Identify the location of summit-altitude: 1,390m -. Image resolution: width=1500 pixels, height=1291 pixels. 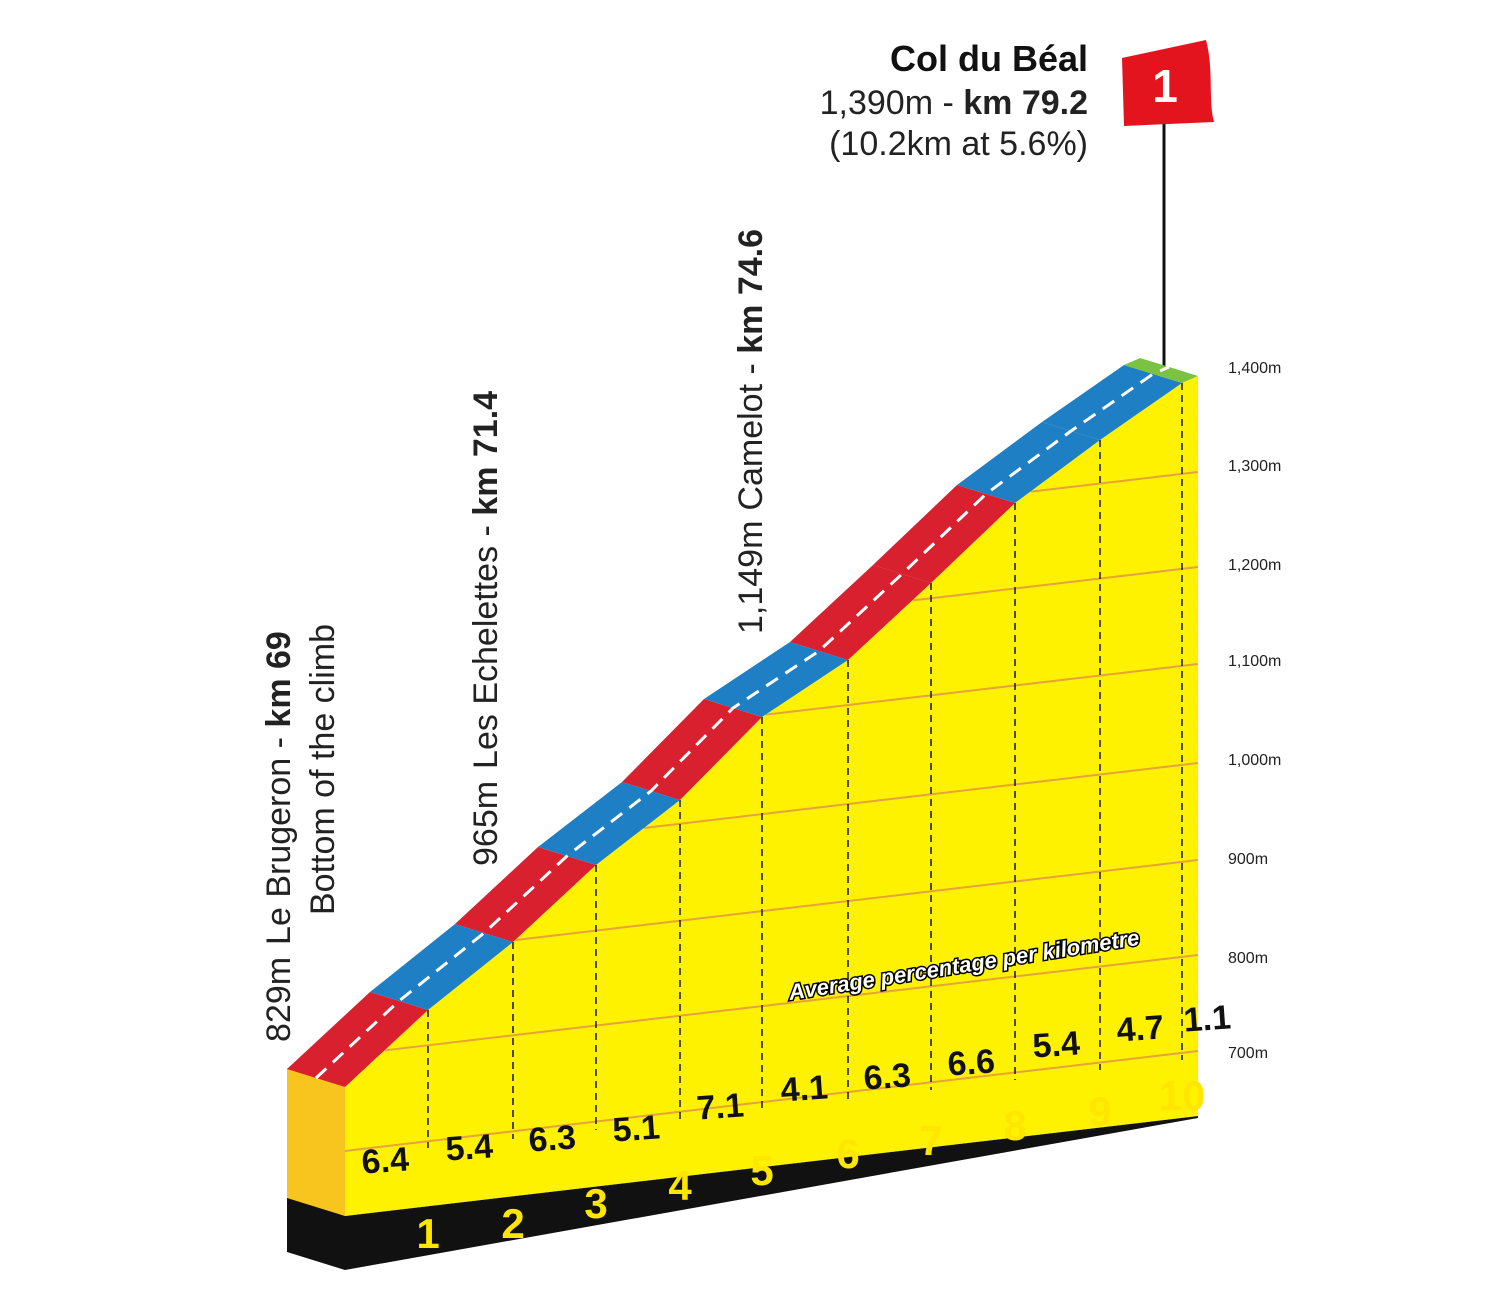
(892, 103).